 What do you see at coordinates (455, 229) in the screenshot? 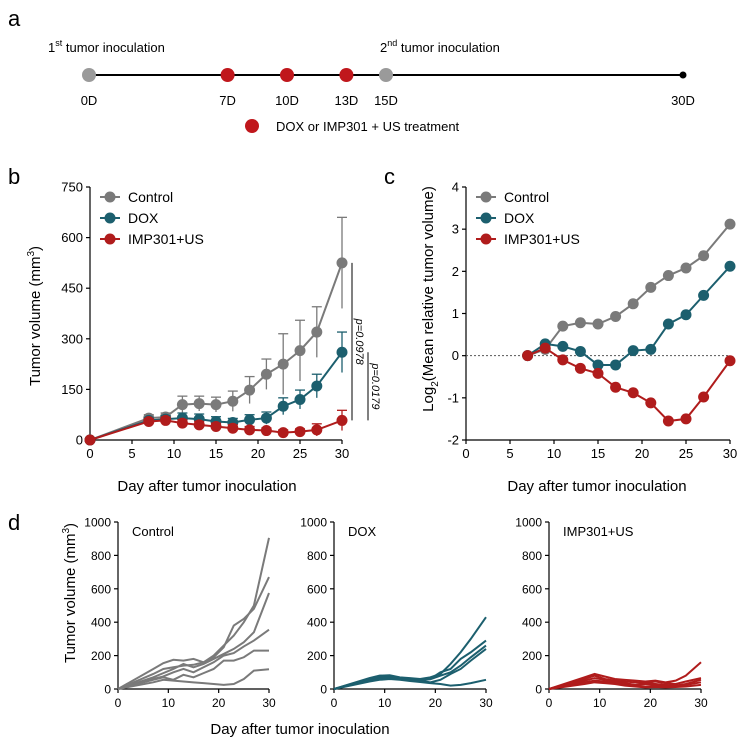
I see `y-tick-label: 3` at bounding box center [455, 229].